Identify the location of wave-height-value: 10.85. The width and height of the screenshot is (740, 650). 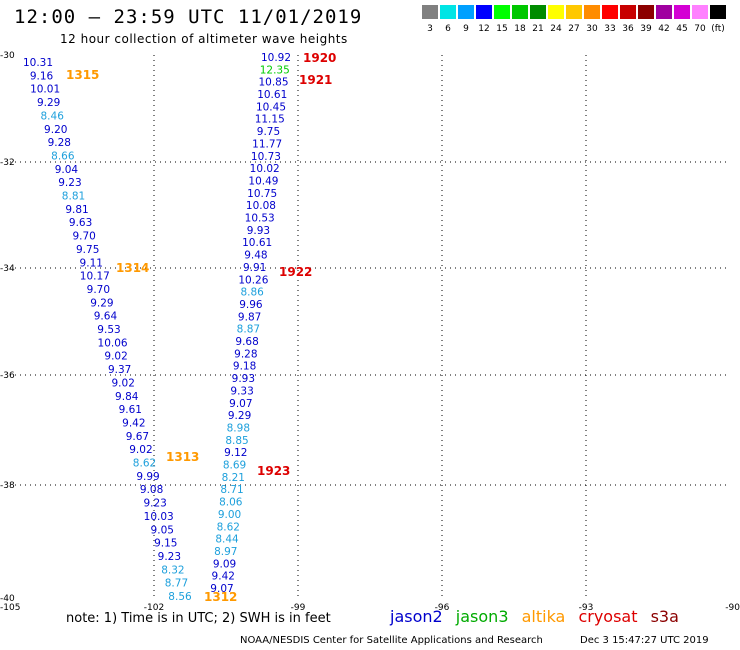
(273, 83).